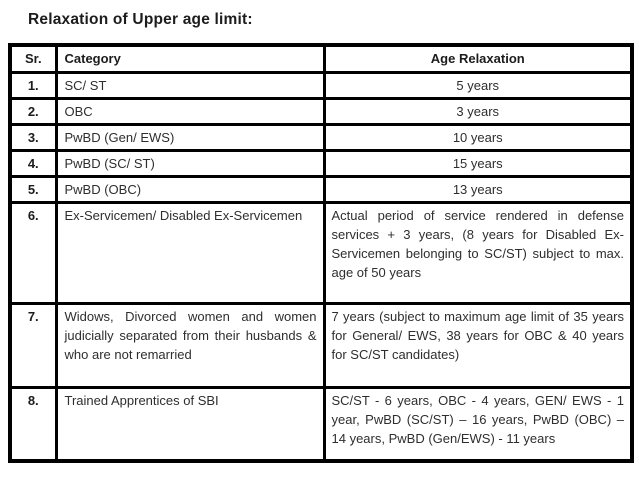  Describe the element at coordinates (33, 137) in the screenshot. I see `sr-cell: 3.` at that location.